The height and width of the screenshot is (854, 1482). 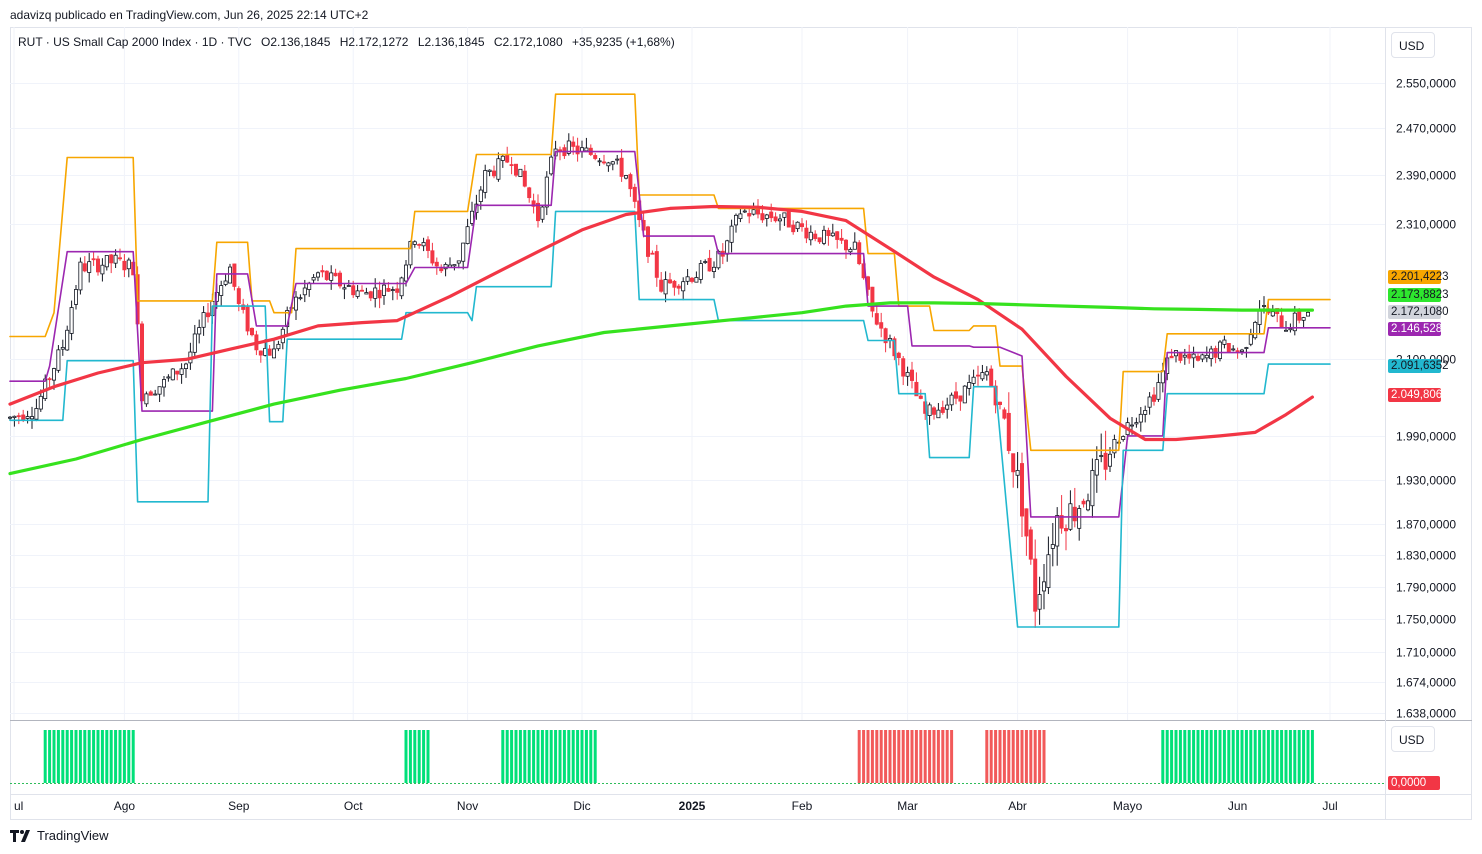 What do you see at coordinates (1418, 366) in the screenshot?
I see `price-label: 2.091,6352` at bounding box center [1418, 366].